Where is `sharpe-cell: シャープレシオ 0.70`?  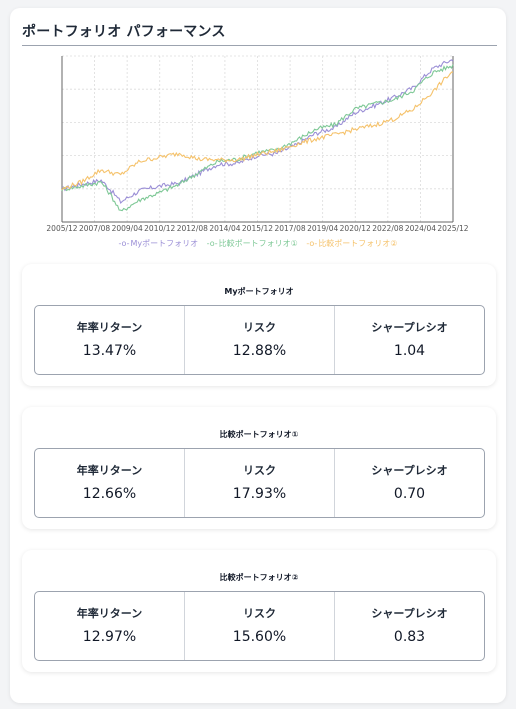
sharpe-cell: シャープレシオ 0.70 is located at coordinates (409, 483).